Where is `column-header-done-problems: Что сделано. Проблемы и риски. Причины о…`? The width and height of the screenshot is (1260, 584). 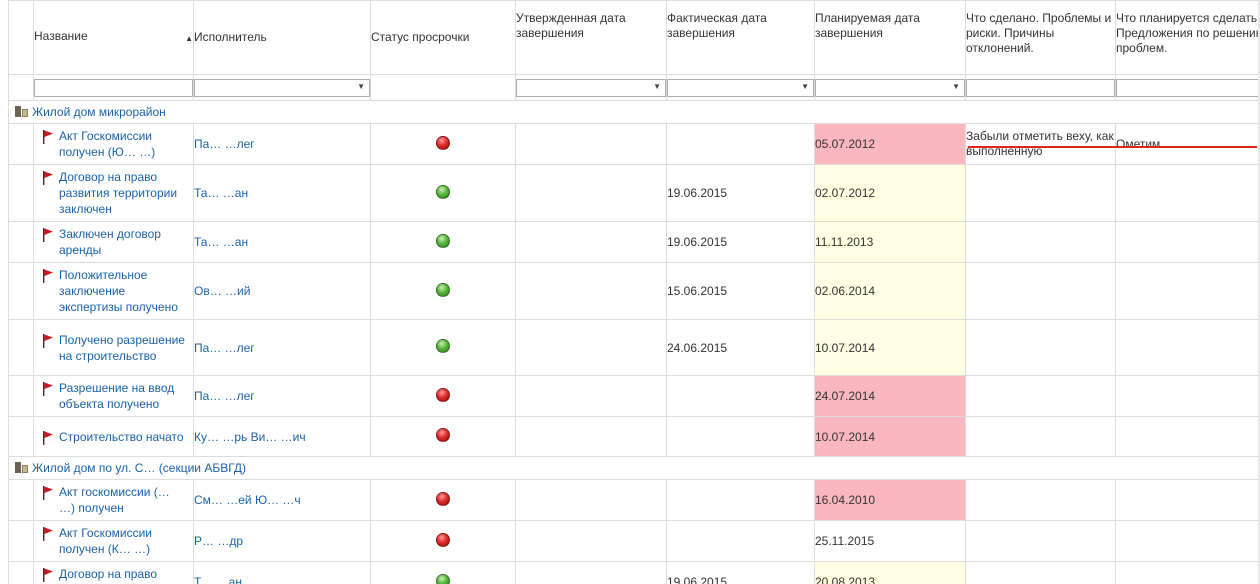
column-header-done-problems: Что сделано. Проблемы и риски. Причины о… is located at coordinates (1040, 37).